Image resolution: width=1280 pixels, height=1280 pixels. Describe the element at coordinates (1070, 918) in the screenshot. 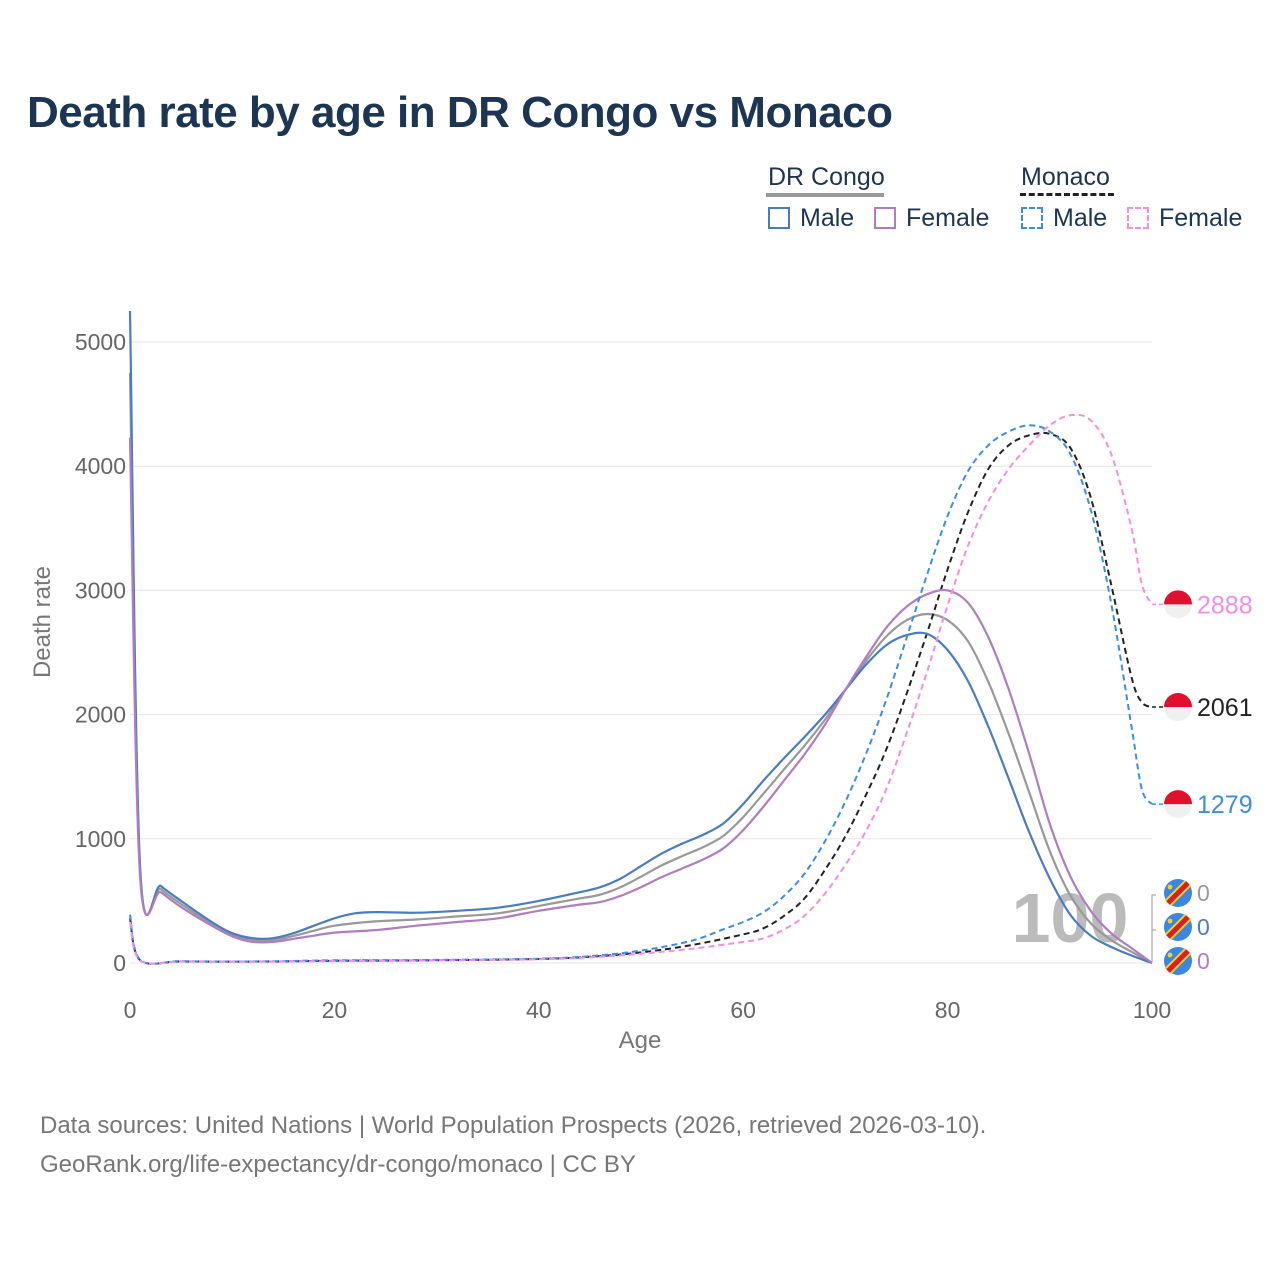

I see `age-watermark: 100` at that location.